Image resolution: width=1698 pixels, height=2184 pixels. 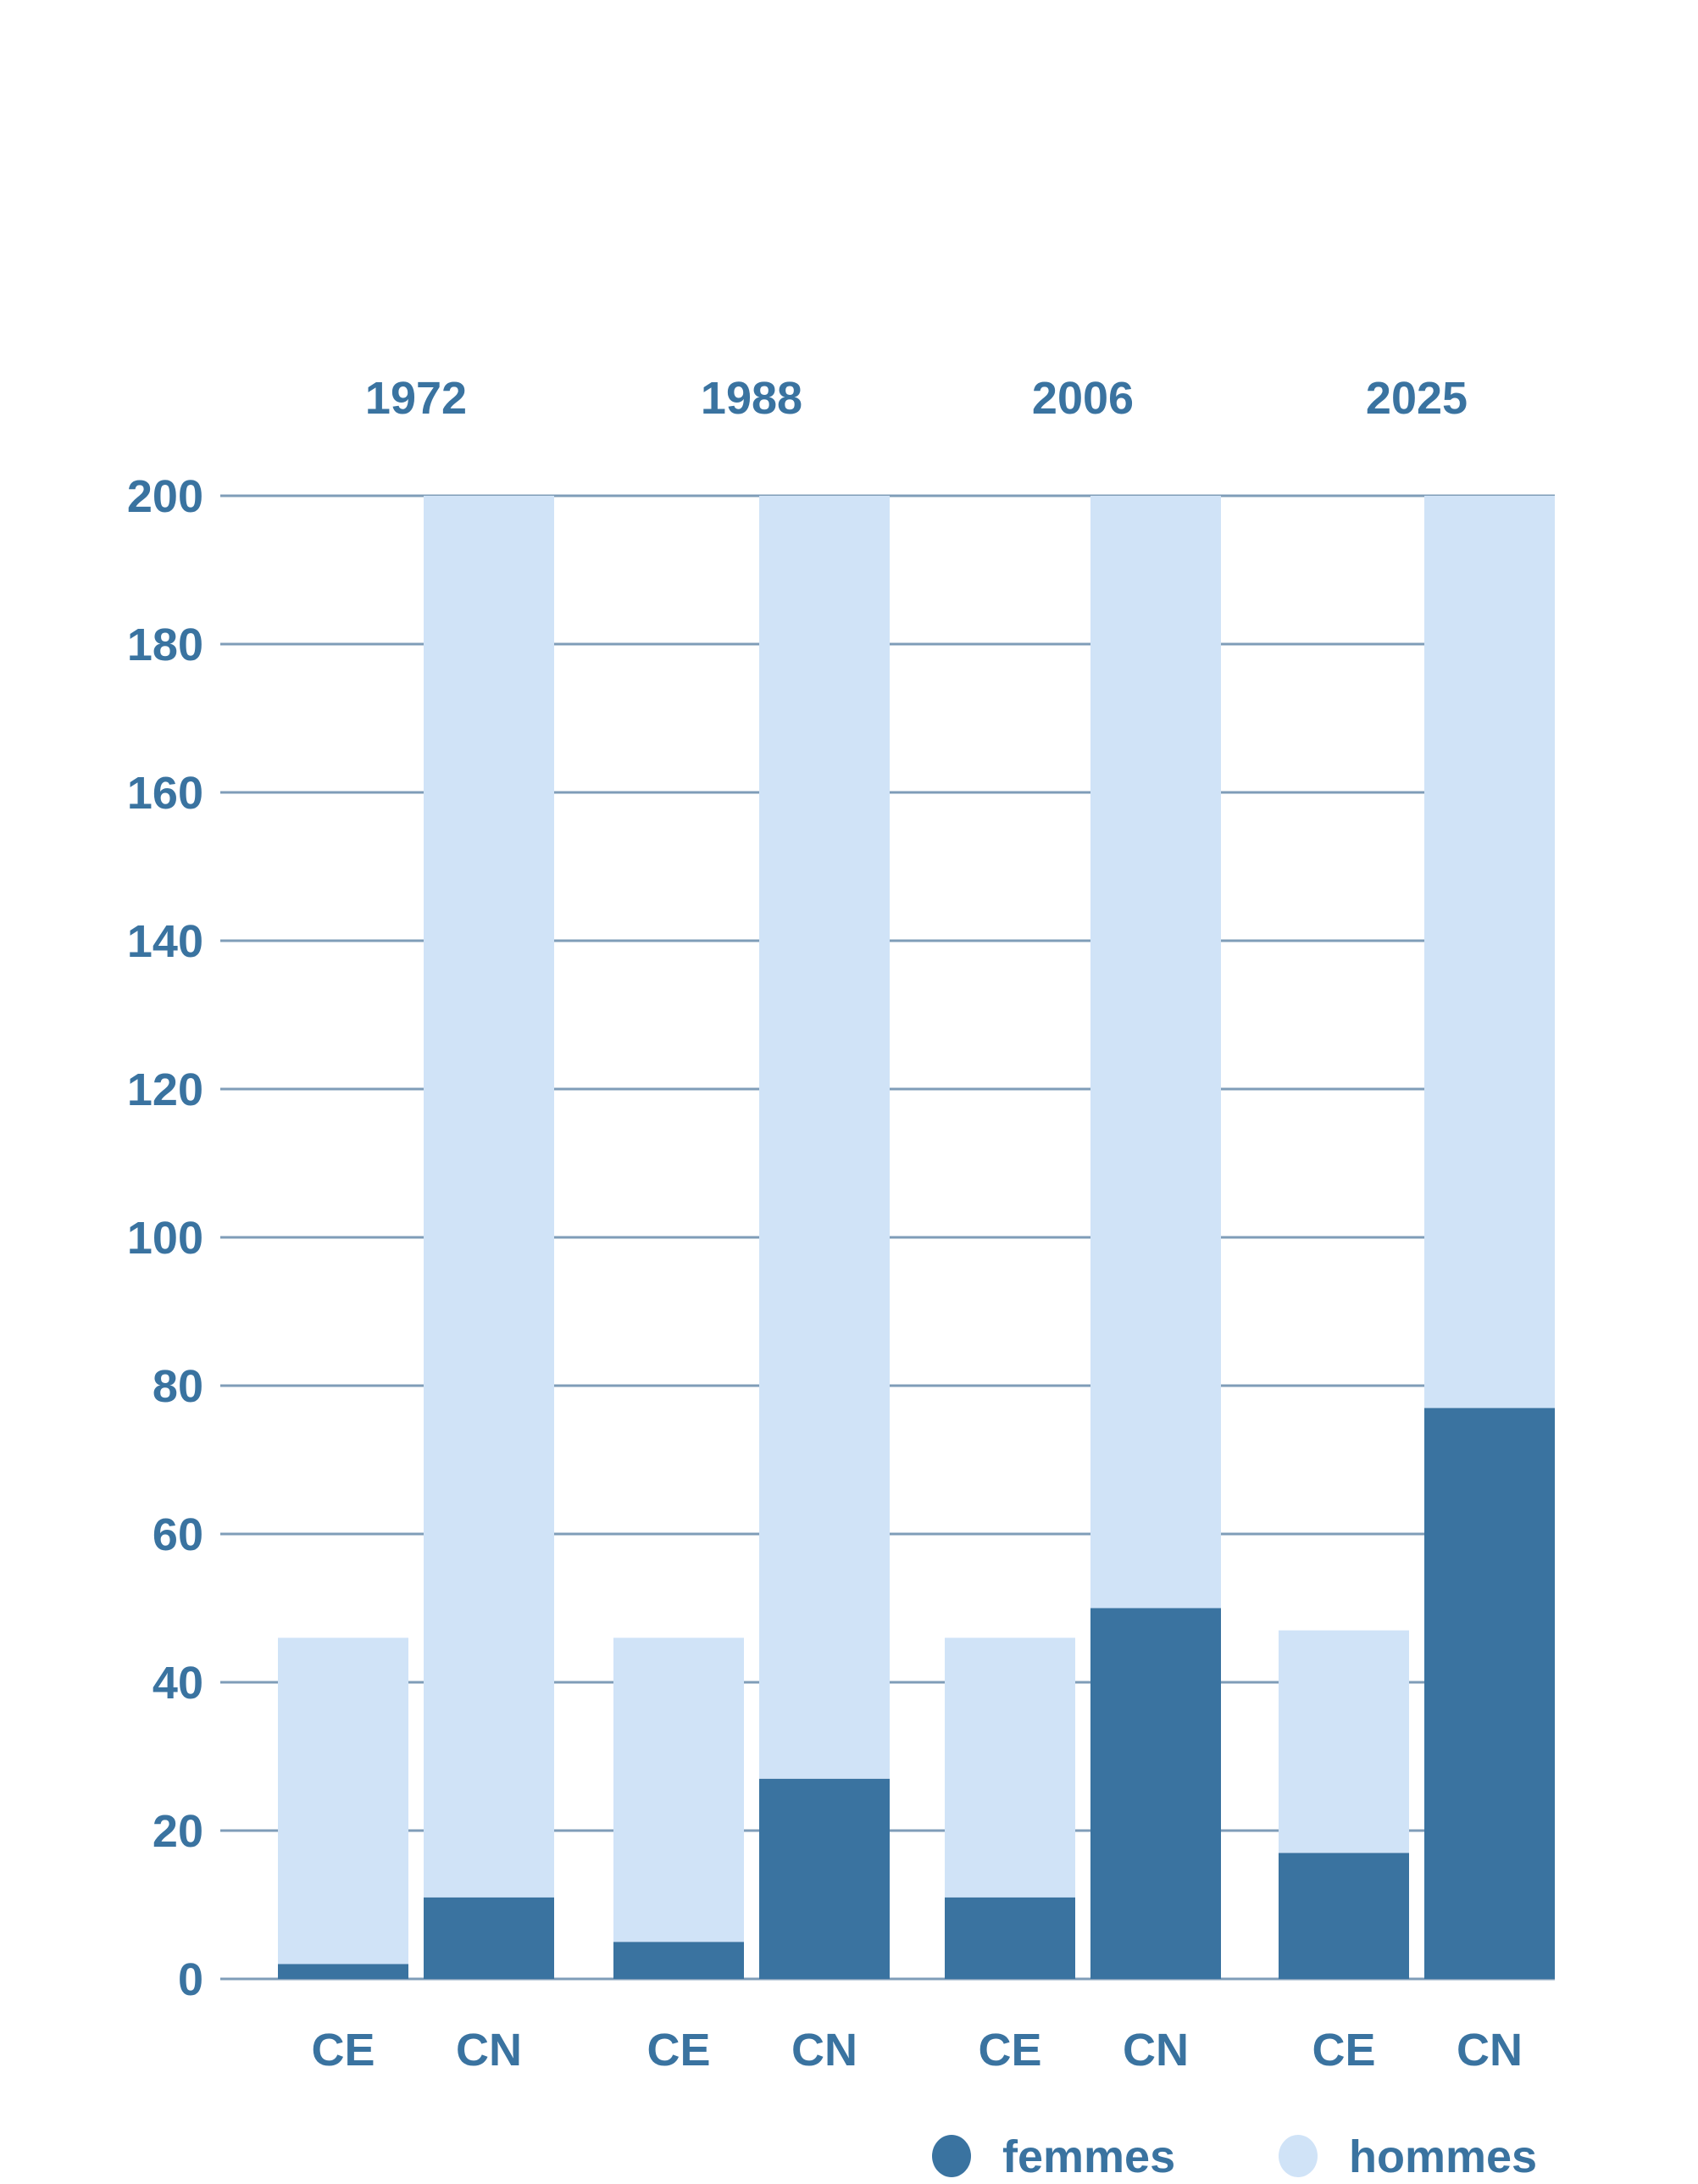 What do you see at coordinates (165, 794) in the screenshot?
I see `y-tick-label: 160` at bounding box center [165, 794].